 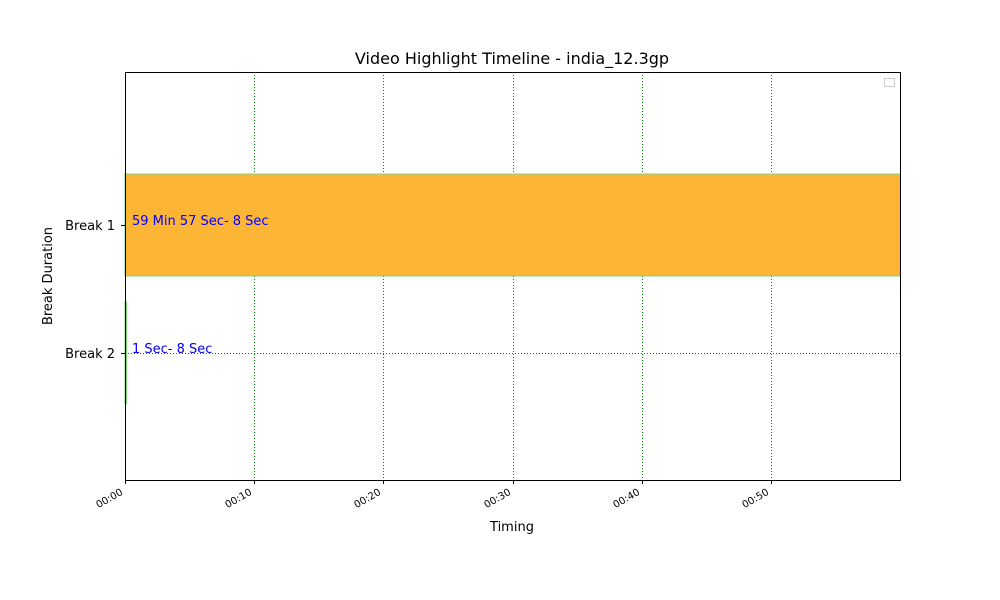 I want to click on bar-label: 59 Min 57 Sec- 8 Sec, so click(x=200, y=221).